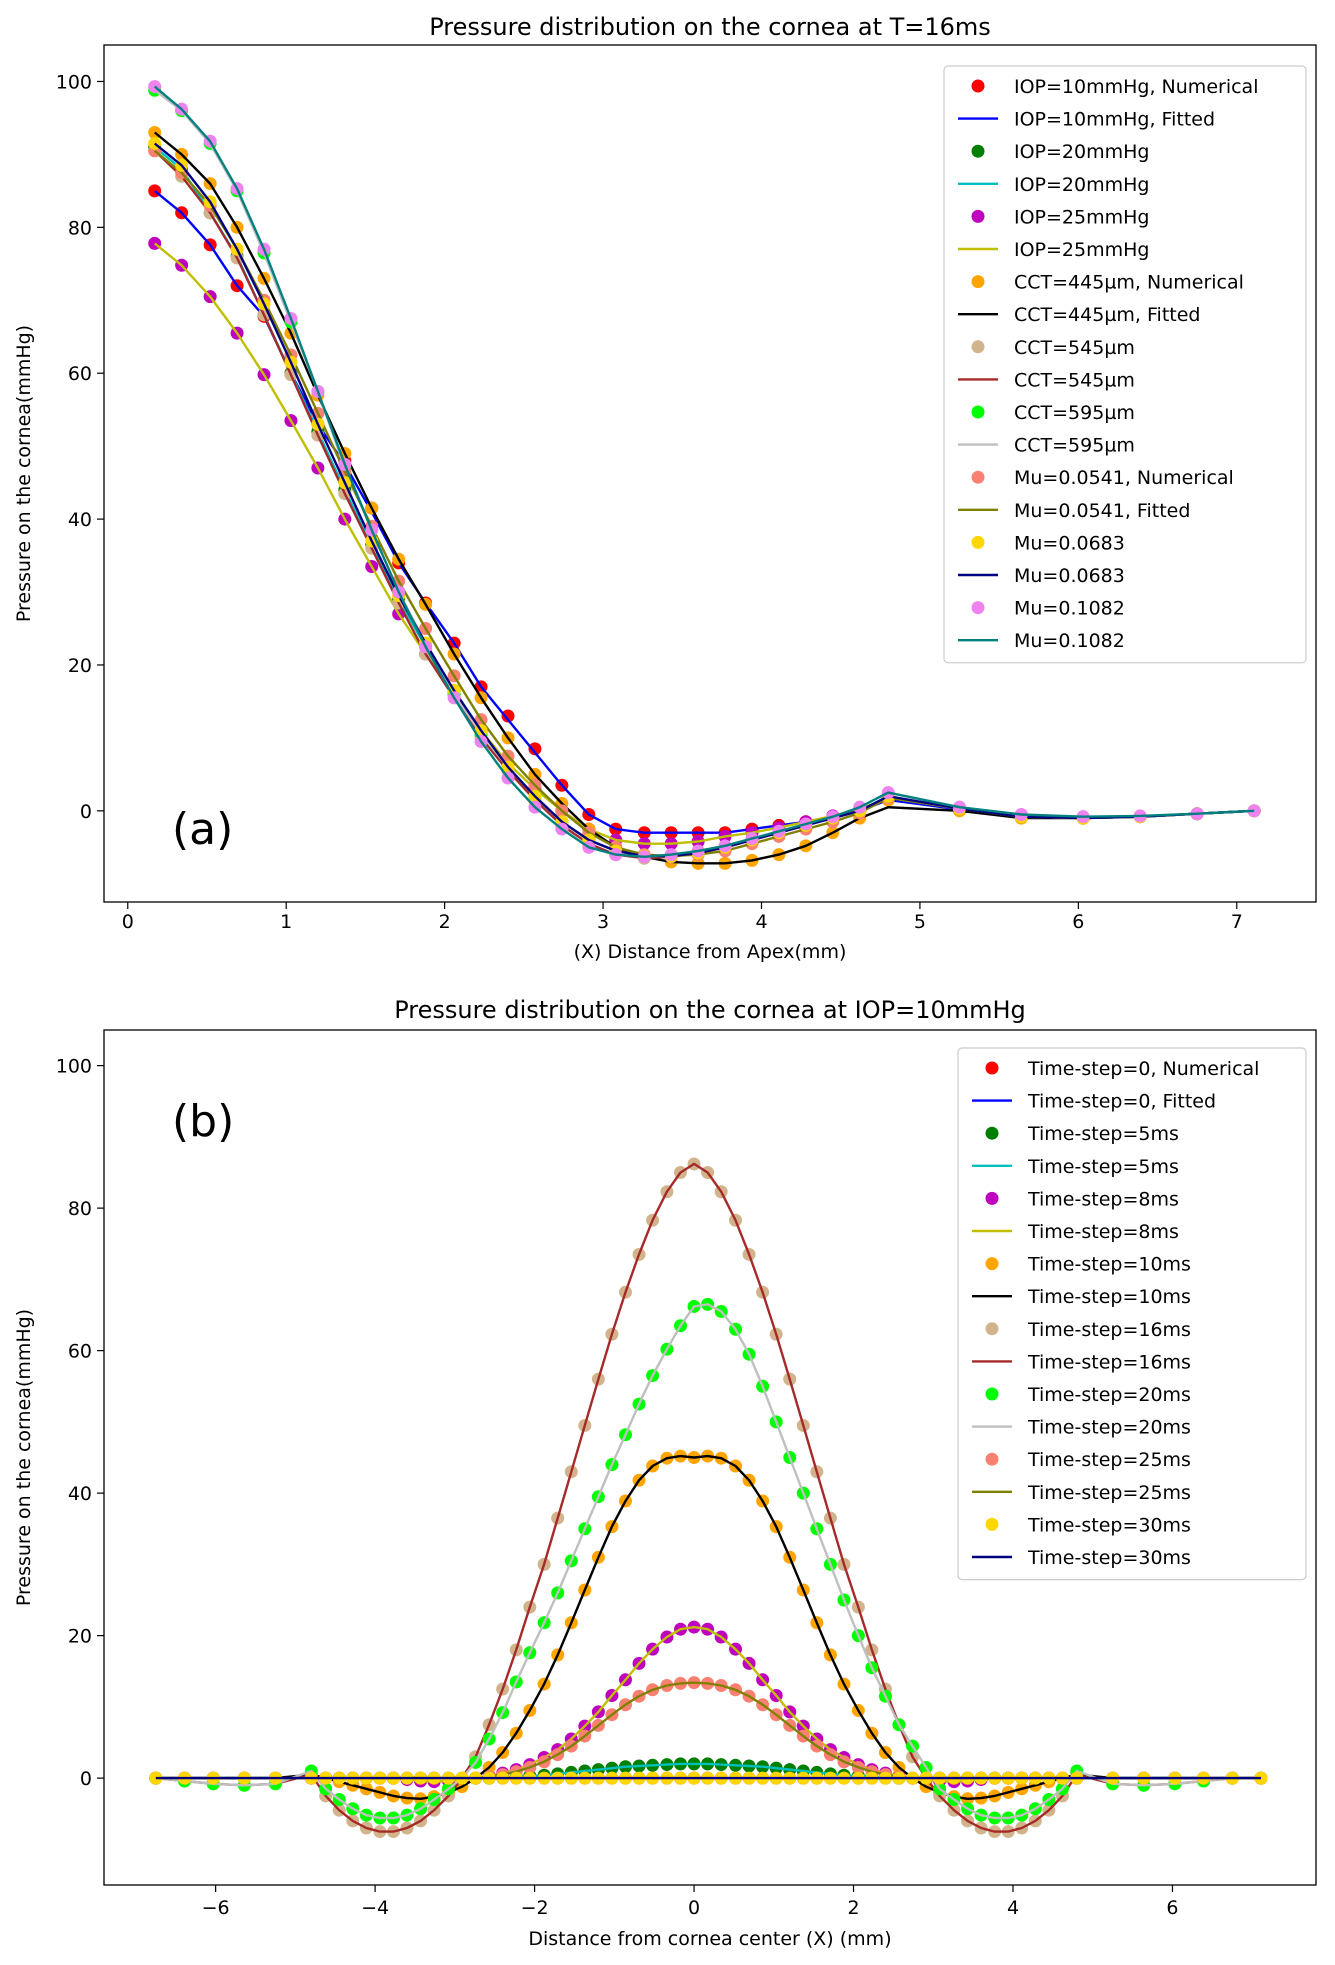 This screenshot has height=1965, width=1335. I want to click on legend-entry: IOP=10mmHg, Fitted, so click(1086, 120).